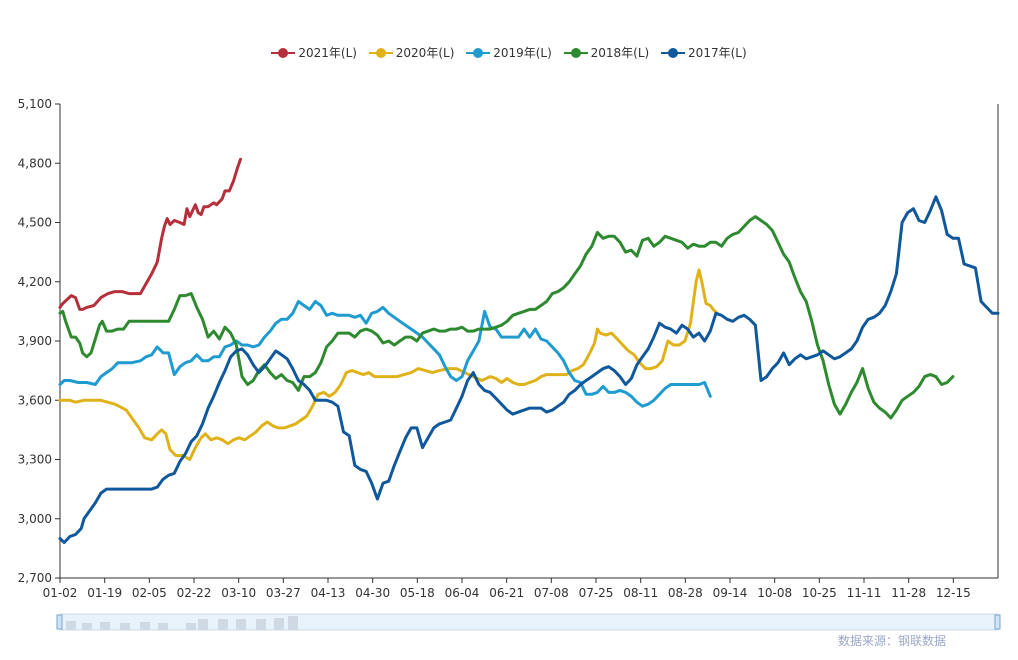 The height and width of the screenshot is (660, 1018). I want to click on y-tick-label: 3,600, so click(35, 400).